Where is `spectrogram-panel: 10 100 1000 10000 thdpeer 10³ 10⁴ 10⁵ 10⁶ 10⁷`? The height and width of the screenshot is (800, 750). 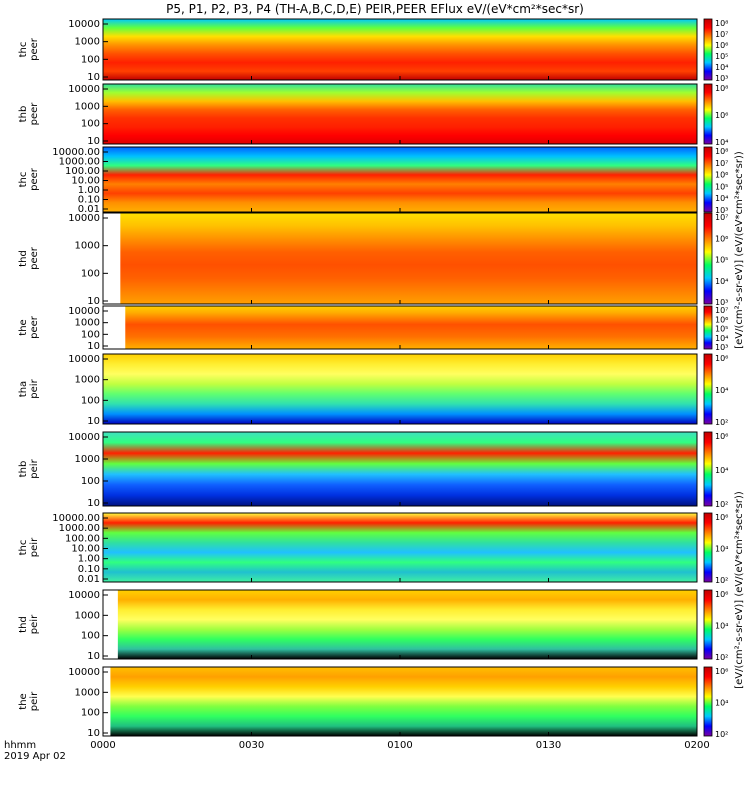
spectrogram-panel: 10 100 1000 10000 thdpeer 10³ 10⁴ 10⁵ 10⁶ 10⁷ is located at coordinates (373, 259).